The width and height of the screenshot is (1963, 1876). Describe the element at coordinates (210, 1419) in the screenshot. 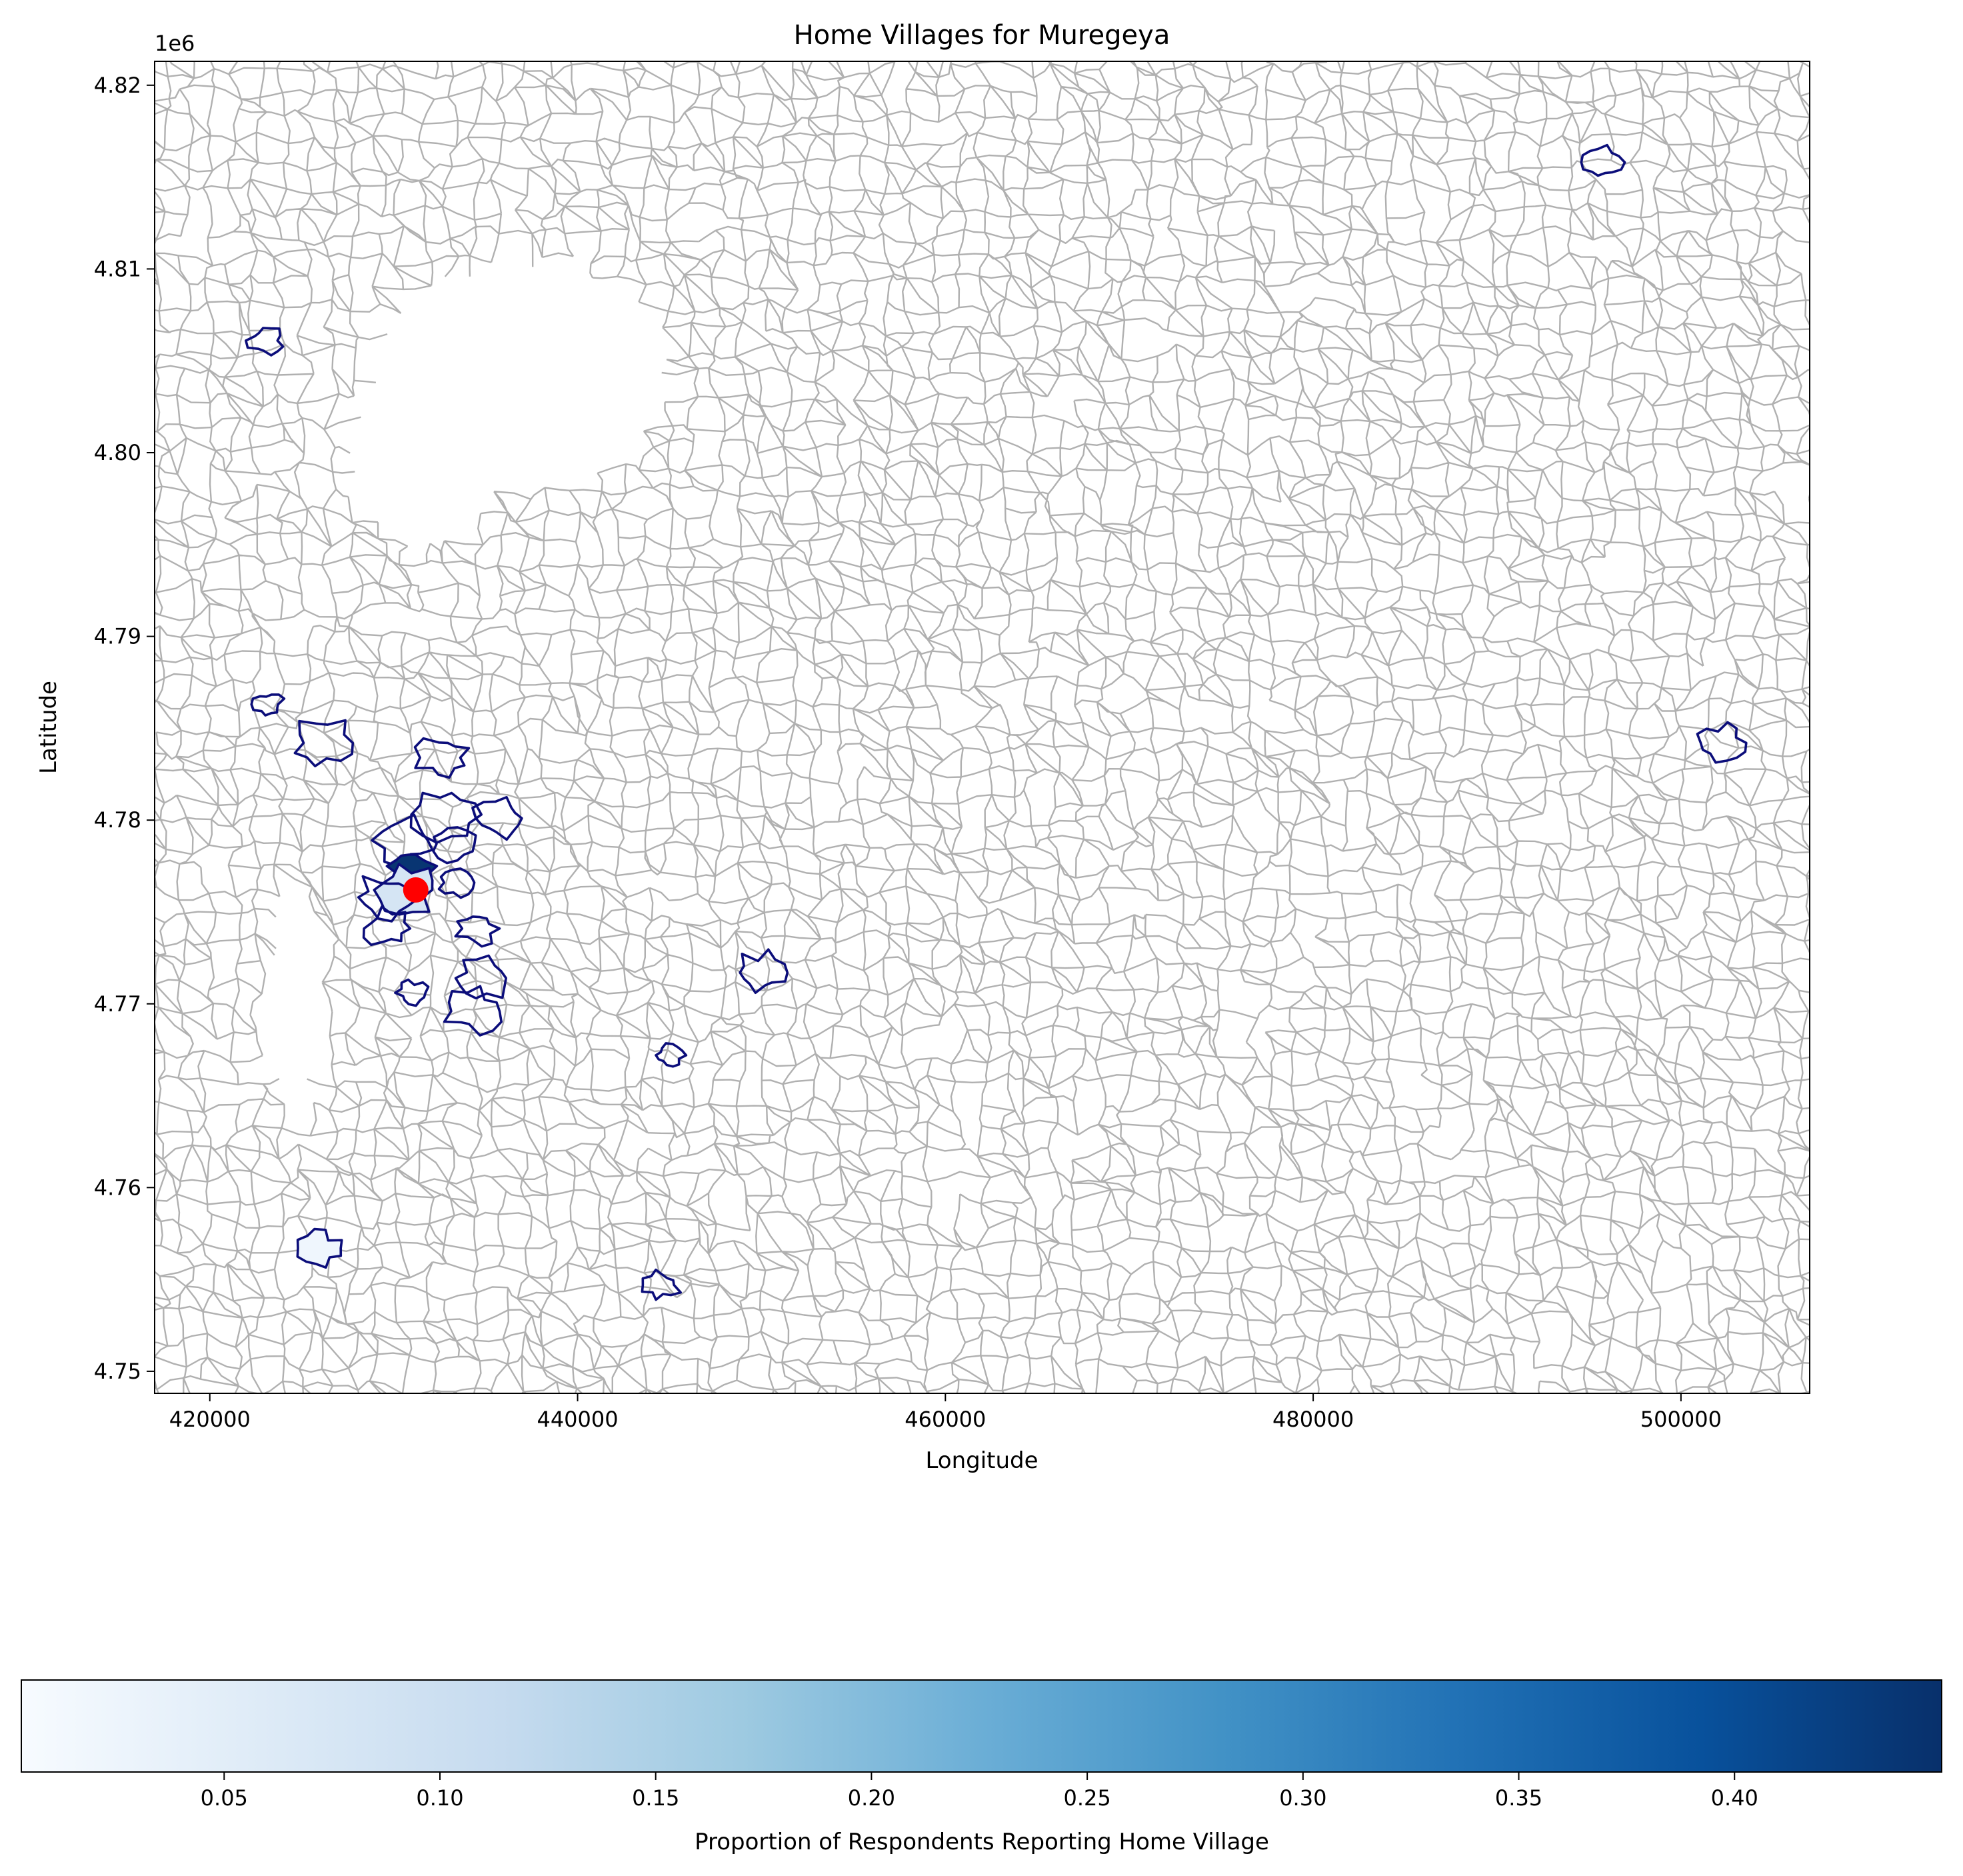

I see `x-tick-label: 420000` at that location.